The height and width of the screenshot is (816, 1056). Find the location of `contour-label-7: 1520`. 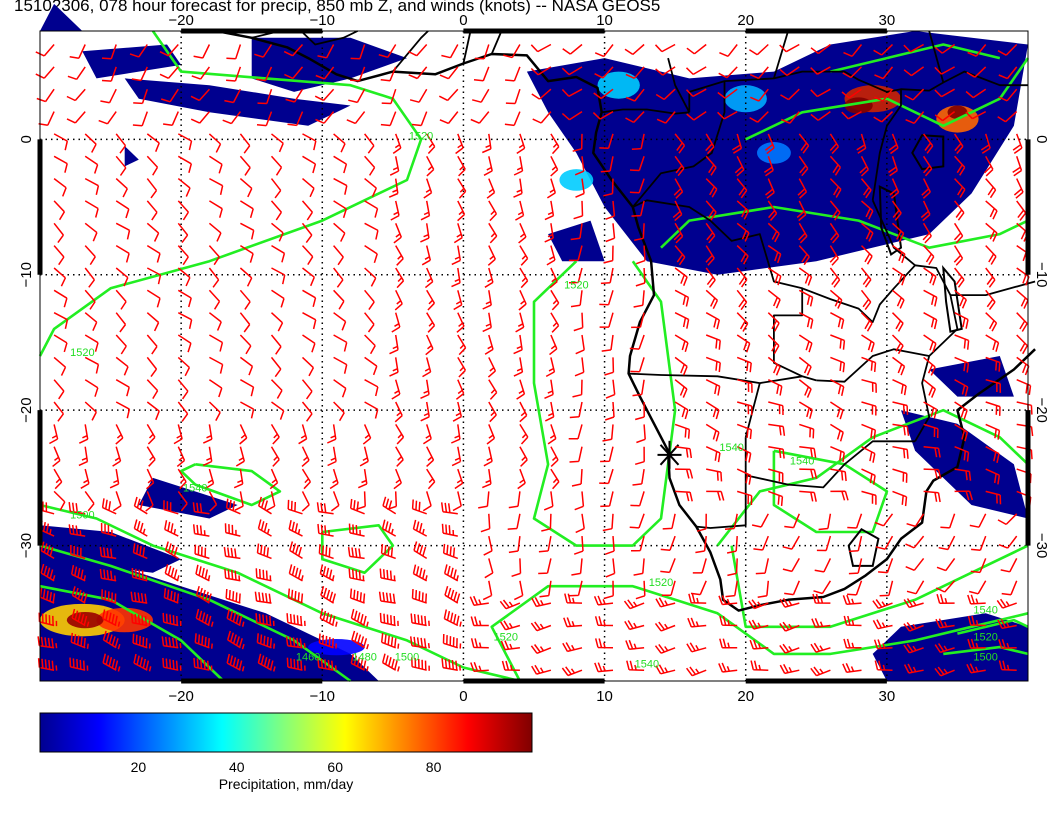

contour-label-7: 1520 is located at coordinates (506, 637).